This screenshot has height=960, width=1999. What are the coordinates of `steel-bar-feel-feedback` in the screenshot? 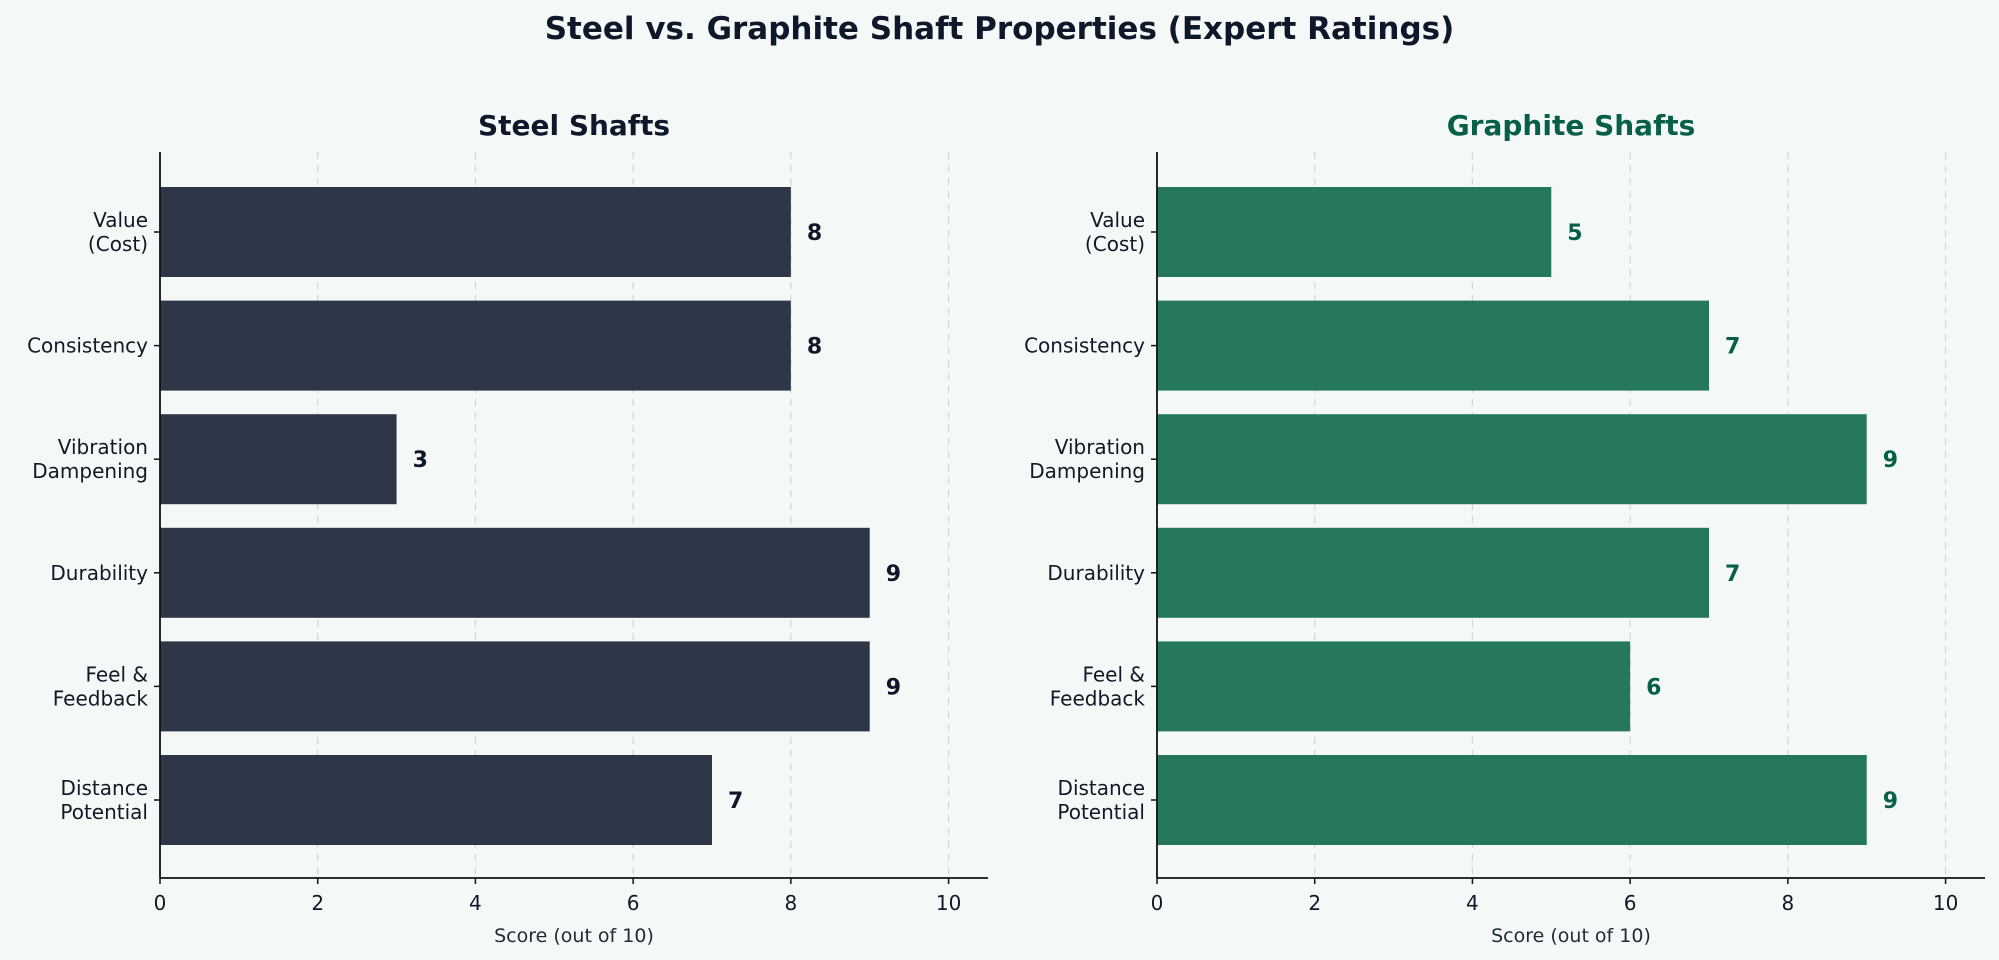 It's located at (515, 686).